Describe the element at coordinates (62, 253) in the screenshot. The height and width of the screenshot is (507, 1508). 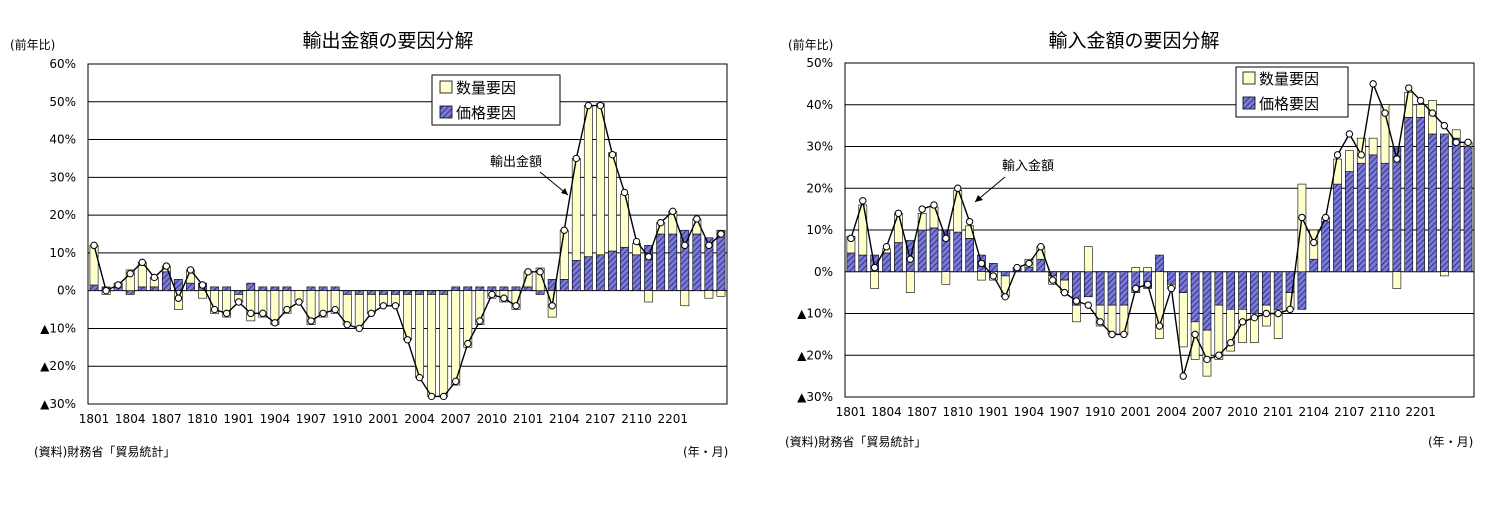
I see `export-ytick-label: 10%` at that location.